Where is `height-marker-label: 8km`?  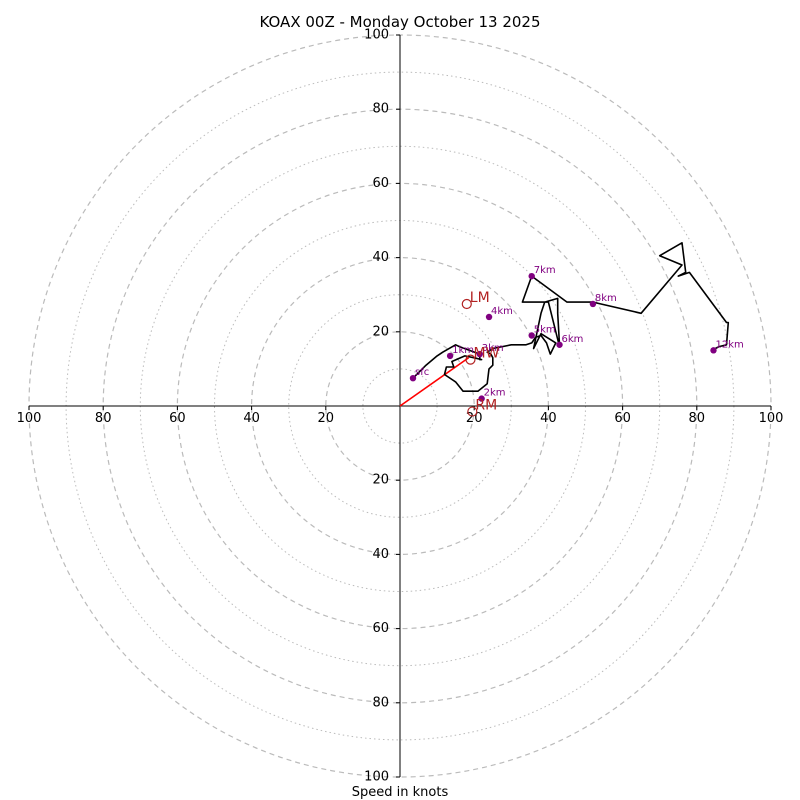 height-marker-label: 8km is located at coordinates (606, 298).